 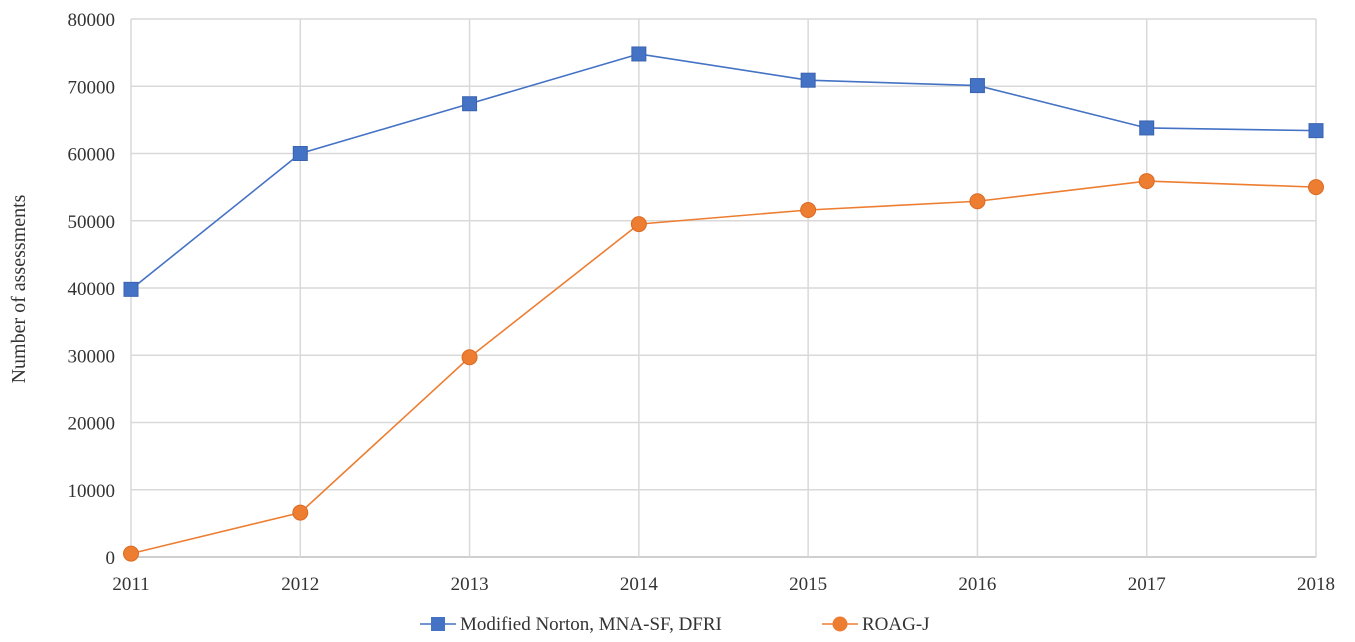 I want to click on legend-entry-1: Modified Norton, MNA-SF, DFRI, so click(x=571, y=624).